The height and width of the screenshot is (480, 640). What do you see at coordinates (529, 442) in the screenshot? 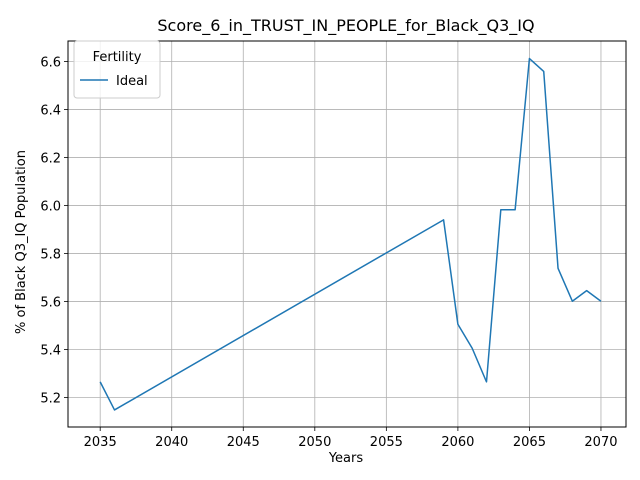
I see `x-tick-label: 2065` at bounding box center [529, 442].